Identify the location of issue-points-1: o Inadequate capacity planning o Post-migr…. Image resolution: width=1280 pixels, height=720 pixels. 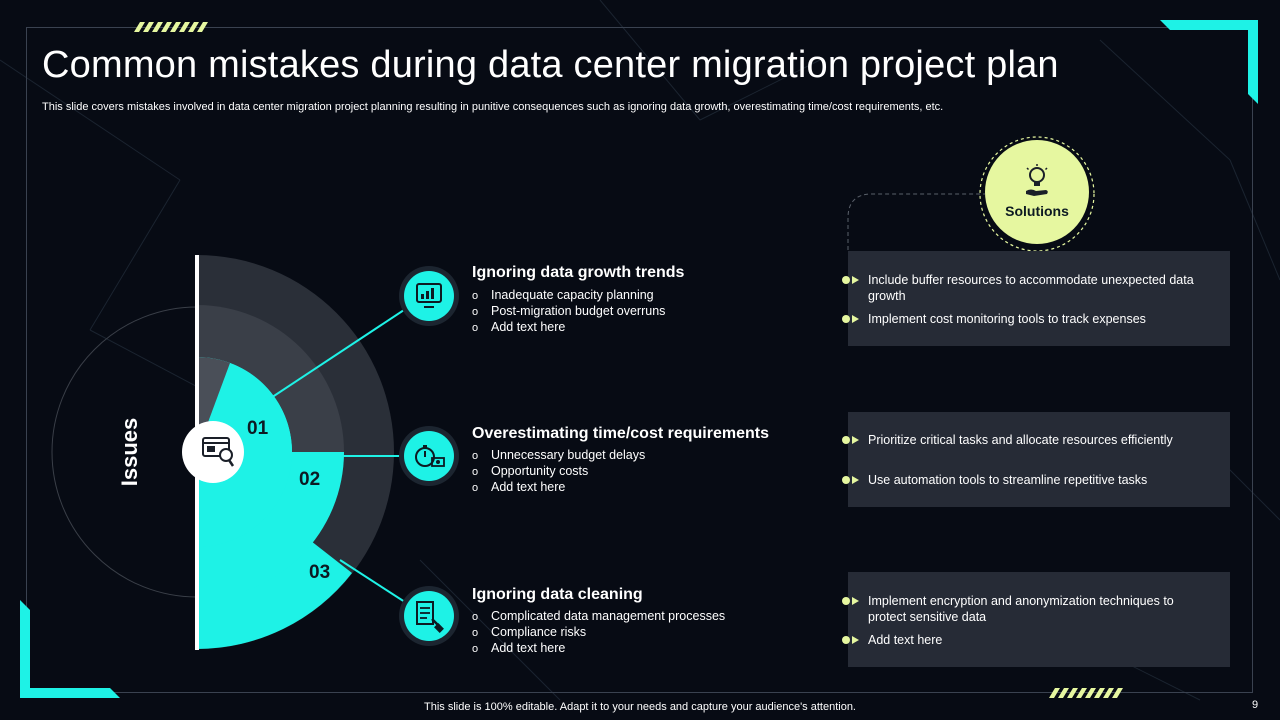
(568, 311).